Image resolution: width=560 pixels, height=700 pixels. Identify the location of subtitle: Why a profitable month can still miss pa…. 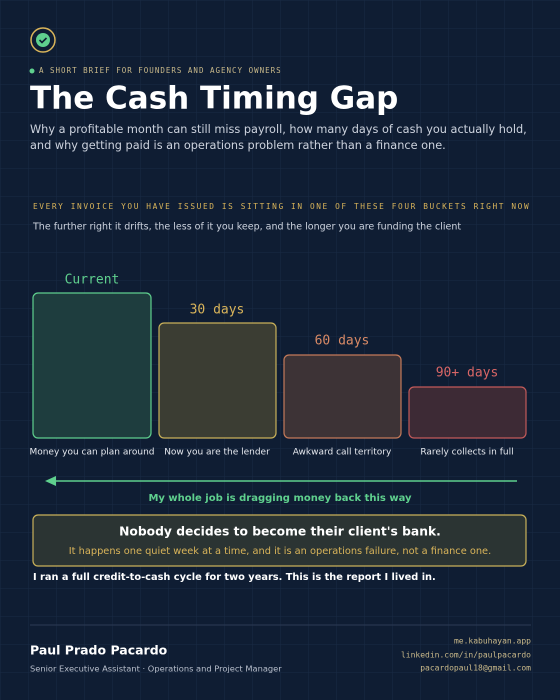
(278, 129).